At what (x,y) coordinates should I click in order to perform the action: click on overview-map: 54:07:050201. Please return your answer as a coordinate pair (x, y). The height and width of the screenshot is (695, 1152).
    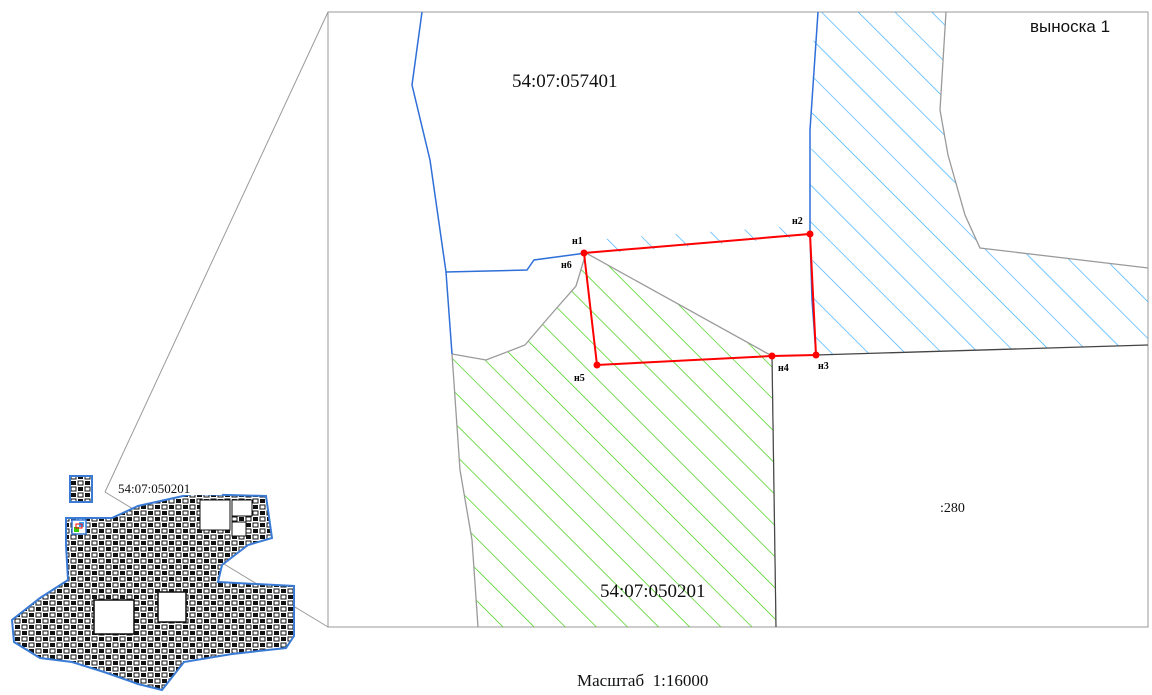
    Looking at the image, I should click on (152, 583).